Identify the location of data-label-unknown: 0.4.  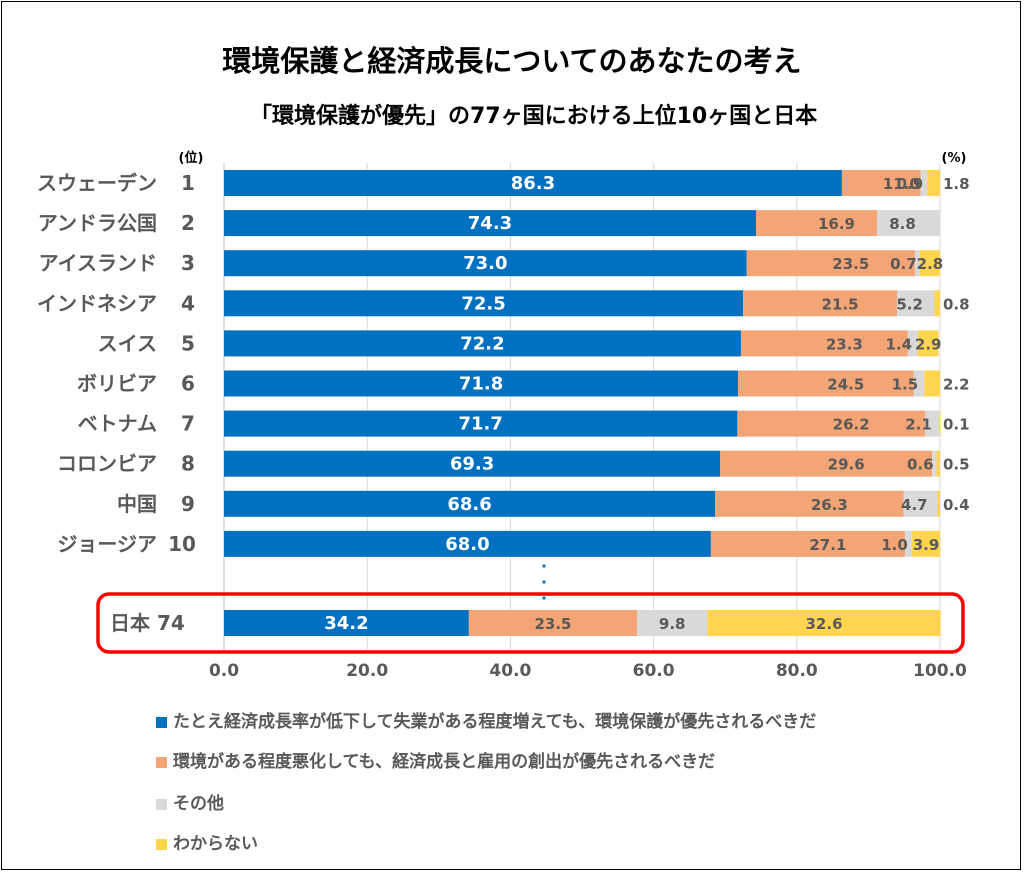
(956, 505).